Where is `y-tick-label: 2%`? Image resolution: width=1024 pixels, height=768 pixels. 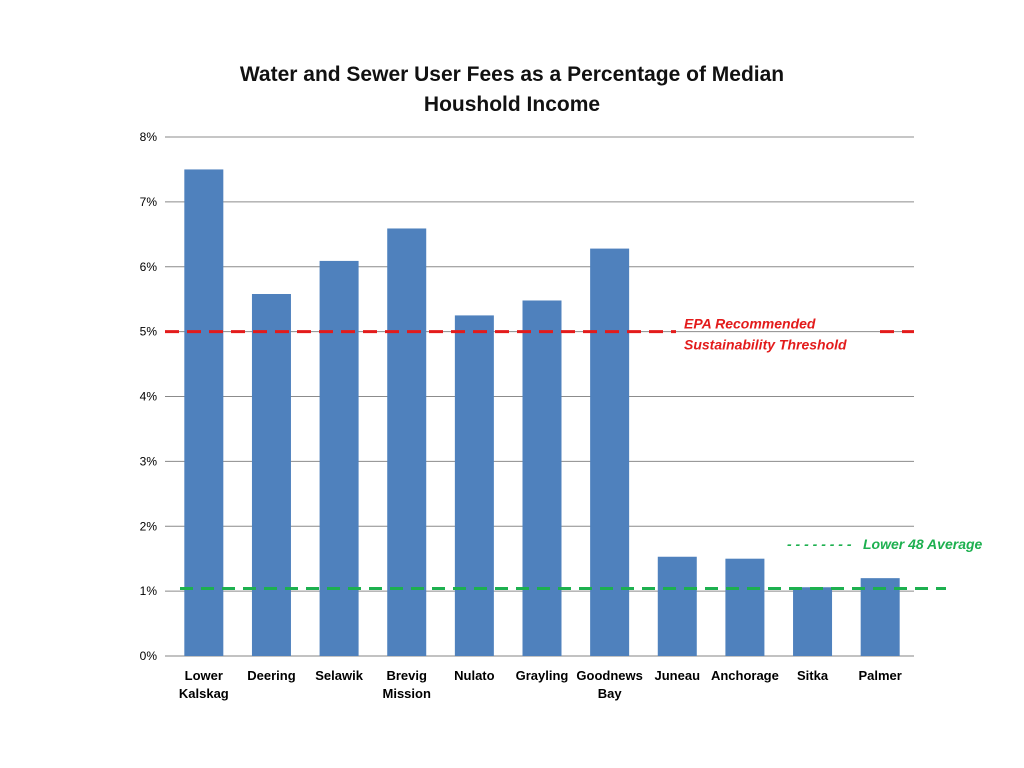 y-tick-label: 2% is located at coordinates (149, 526).